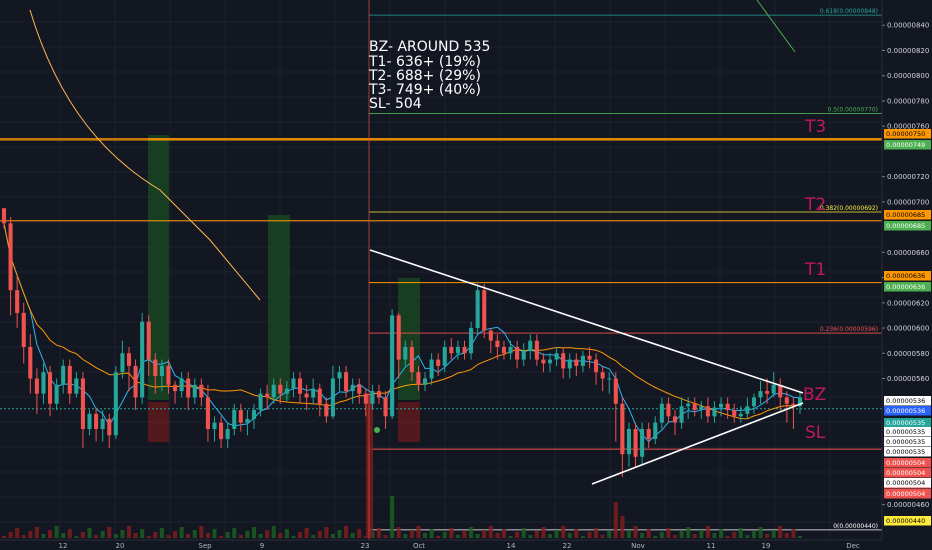 The height and width of the screenshot is (550, 932). What do you see at coordinates (586, 321) in the screenshot?
I see `upper-trendline` at bounding box center [586, 321].